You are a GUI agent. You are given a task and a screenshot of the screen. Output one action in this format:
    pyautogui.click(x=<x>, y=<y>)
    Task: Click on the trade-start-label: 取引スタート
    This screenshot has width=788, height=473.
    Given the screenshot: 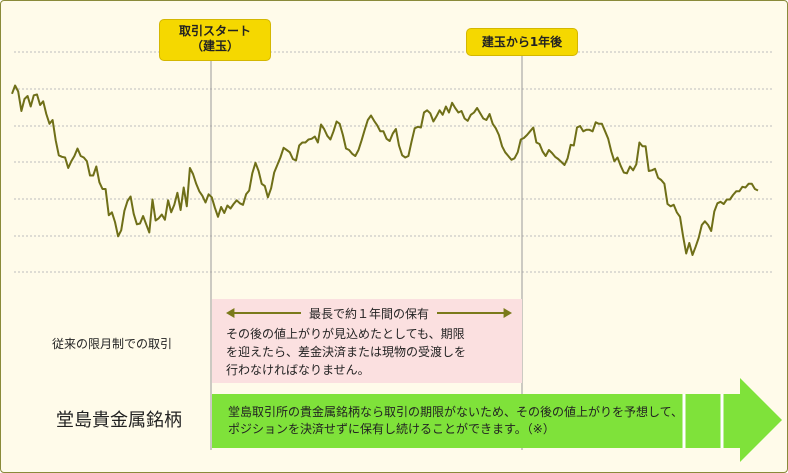 What is the action you would take?
    pyautogui.click(x=214, y=31)
    